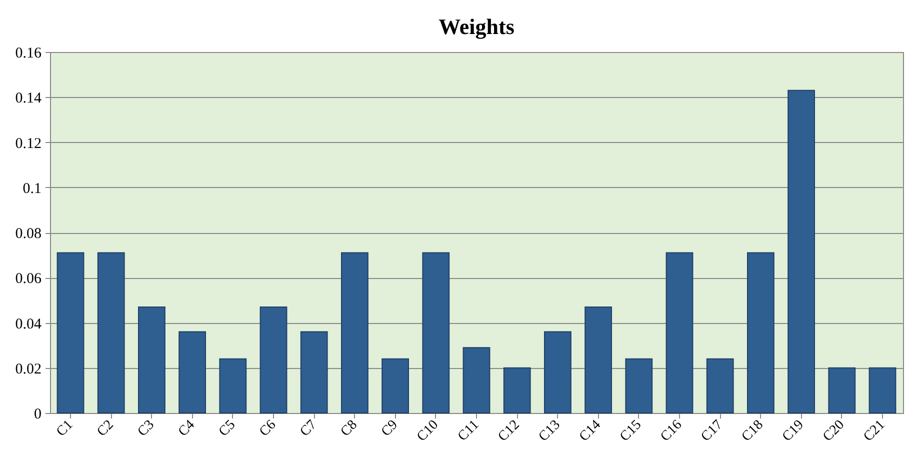  Describe the element at coordinates (187, 429) in the screenshot. I see `x-tick-label: C4` at that location.